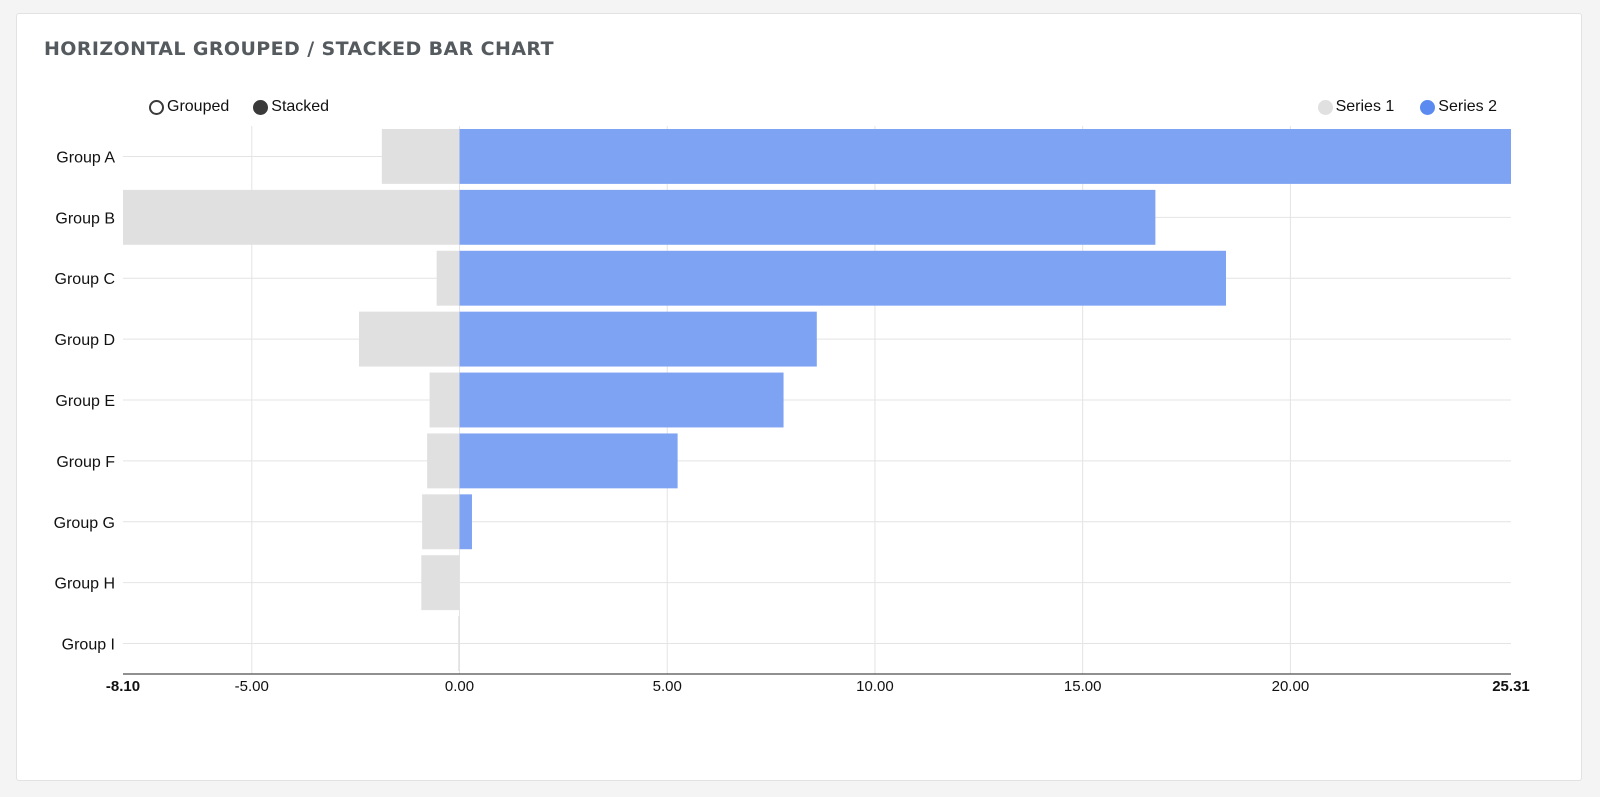  What do you see at coordinates (459, 686) in the screenshot?
I see `x-tick-label: 0.00` at bounding box center [459, 686].